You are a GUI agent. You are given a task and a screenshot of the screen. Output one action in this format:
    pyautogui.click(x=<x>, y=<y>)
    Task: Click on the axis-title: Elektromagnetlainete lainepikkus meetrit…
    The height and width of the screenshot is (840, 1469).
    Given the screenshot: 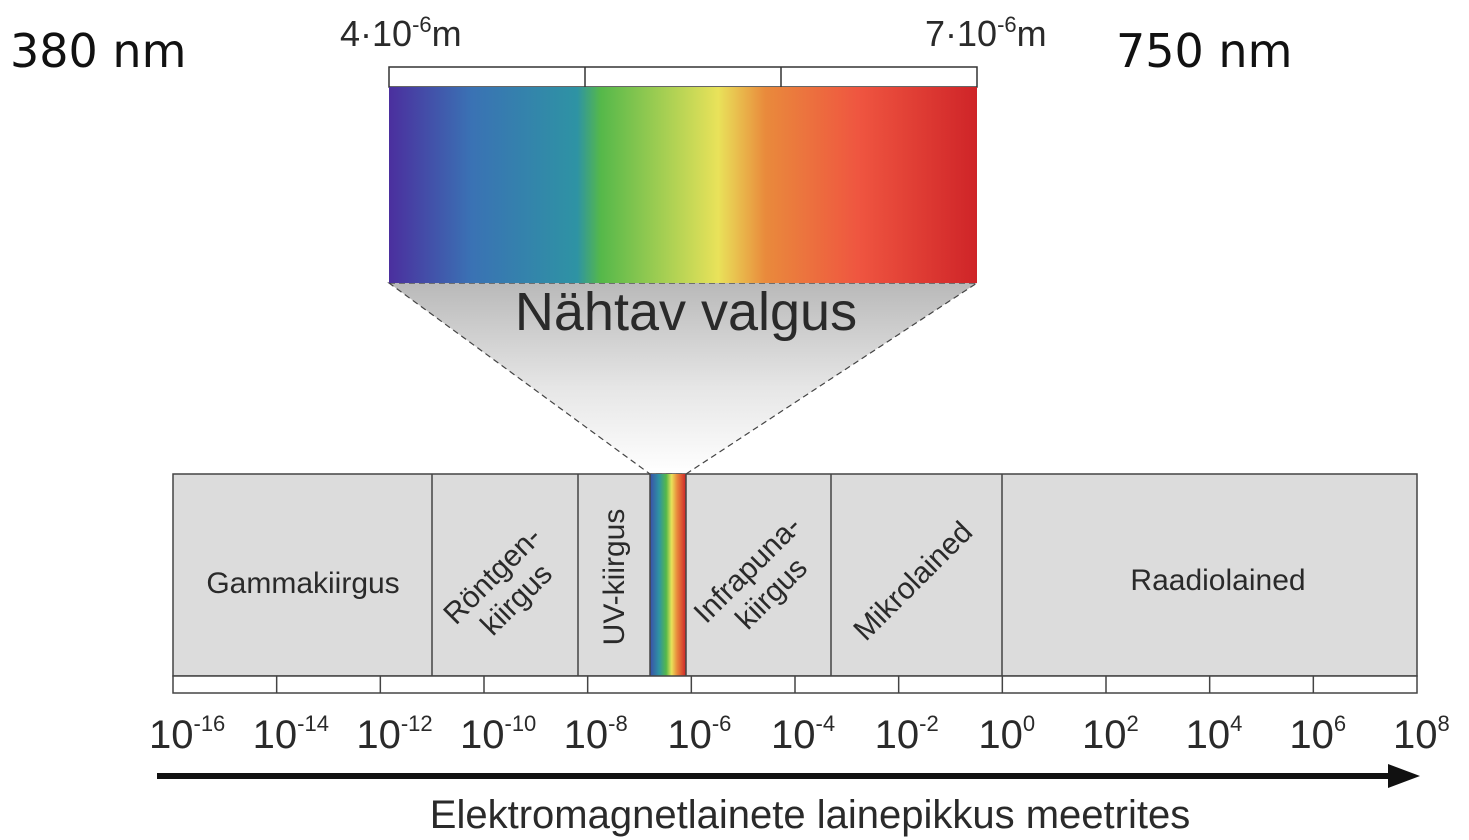 What is the action you would take?
    pyautogui.click(x=810, y=815)
    